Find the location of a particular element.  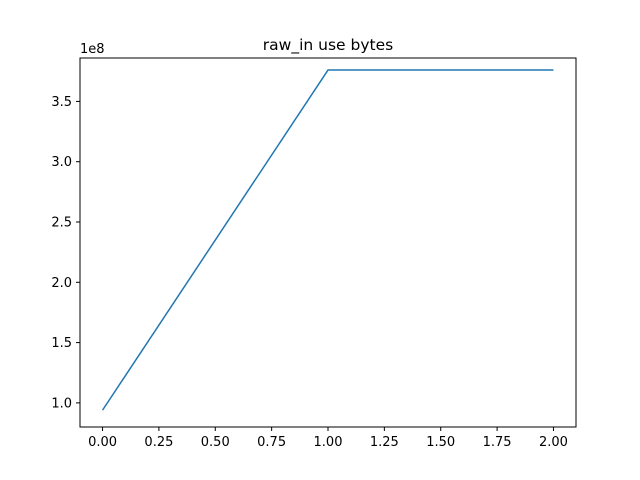

x-tick-label: 1.75 is located at coordinates (497, 442).